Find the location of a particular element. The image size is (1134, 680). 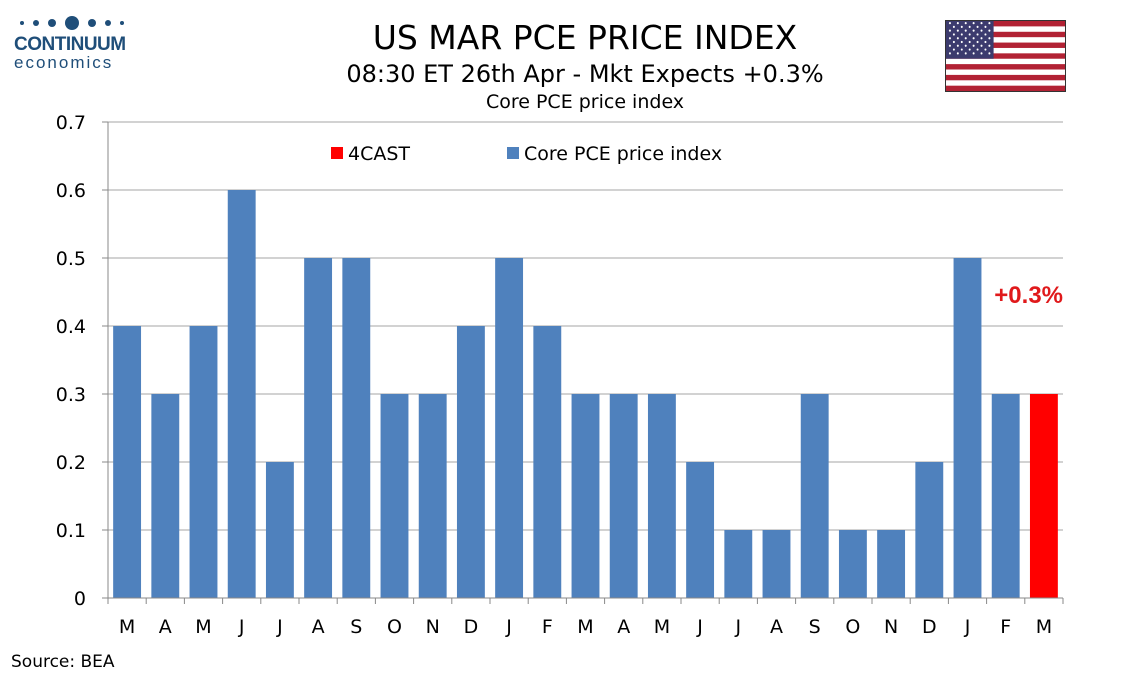

y-tick-label: 0.7 is located at coordinates (71, 123).